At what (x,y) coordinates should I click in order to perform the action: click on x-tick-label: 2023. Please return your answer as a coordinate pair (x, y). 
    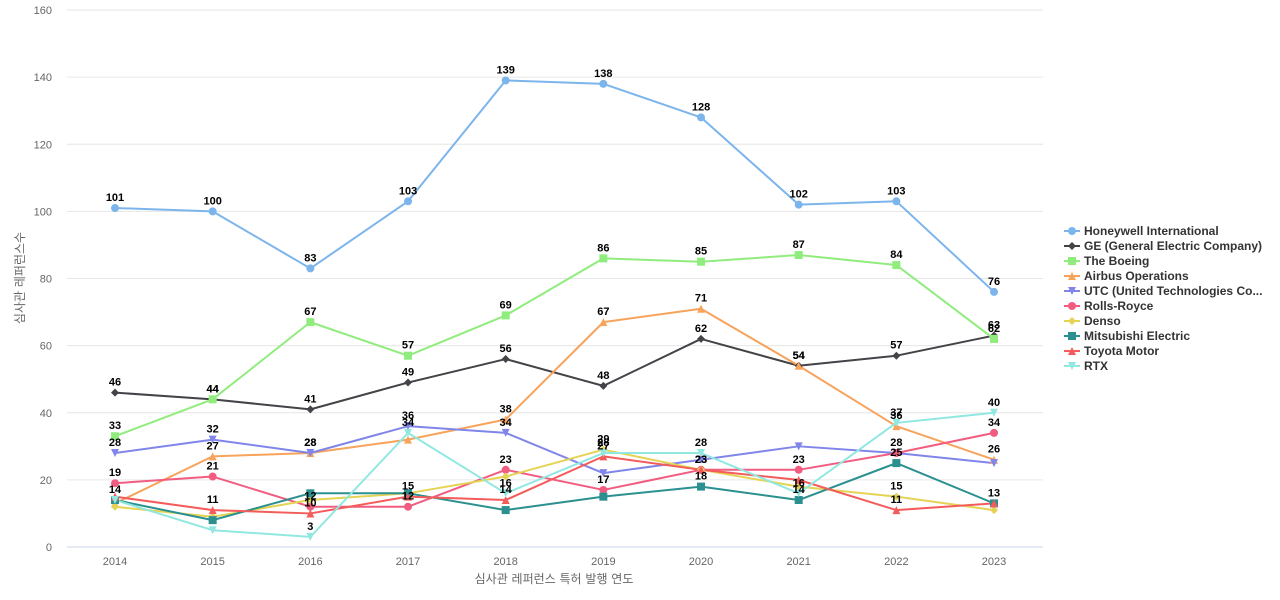
    Looking at the image, I should click on (994, 562).